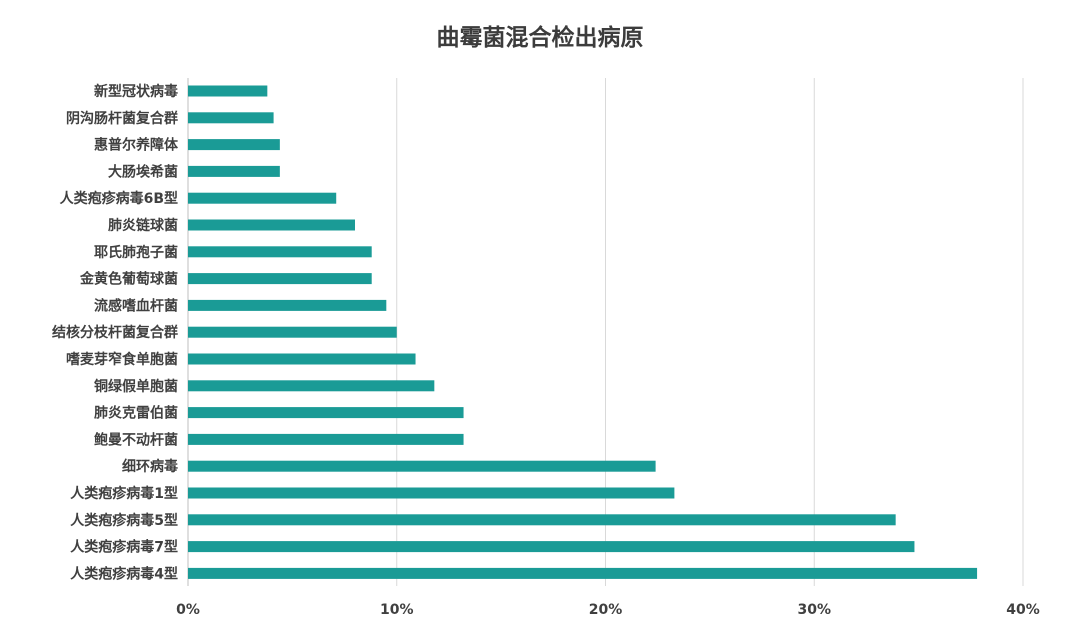  What do you see at coordinates (540, 38) in the screenshot?
I see `chart-title: 曲霉菌混合检出病原` at bounding box center [540, 38].